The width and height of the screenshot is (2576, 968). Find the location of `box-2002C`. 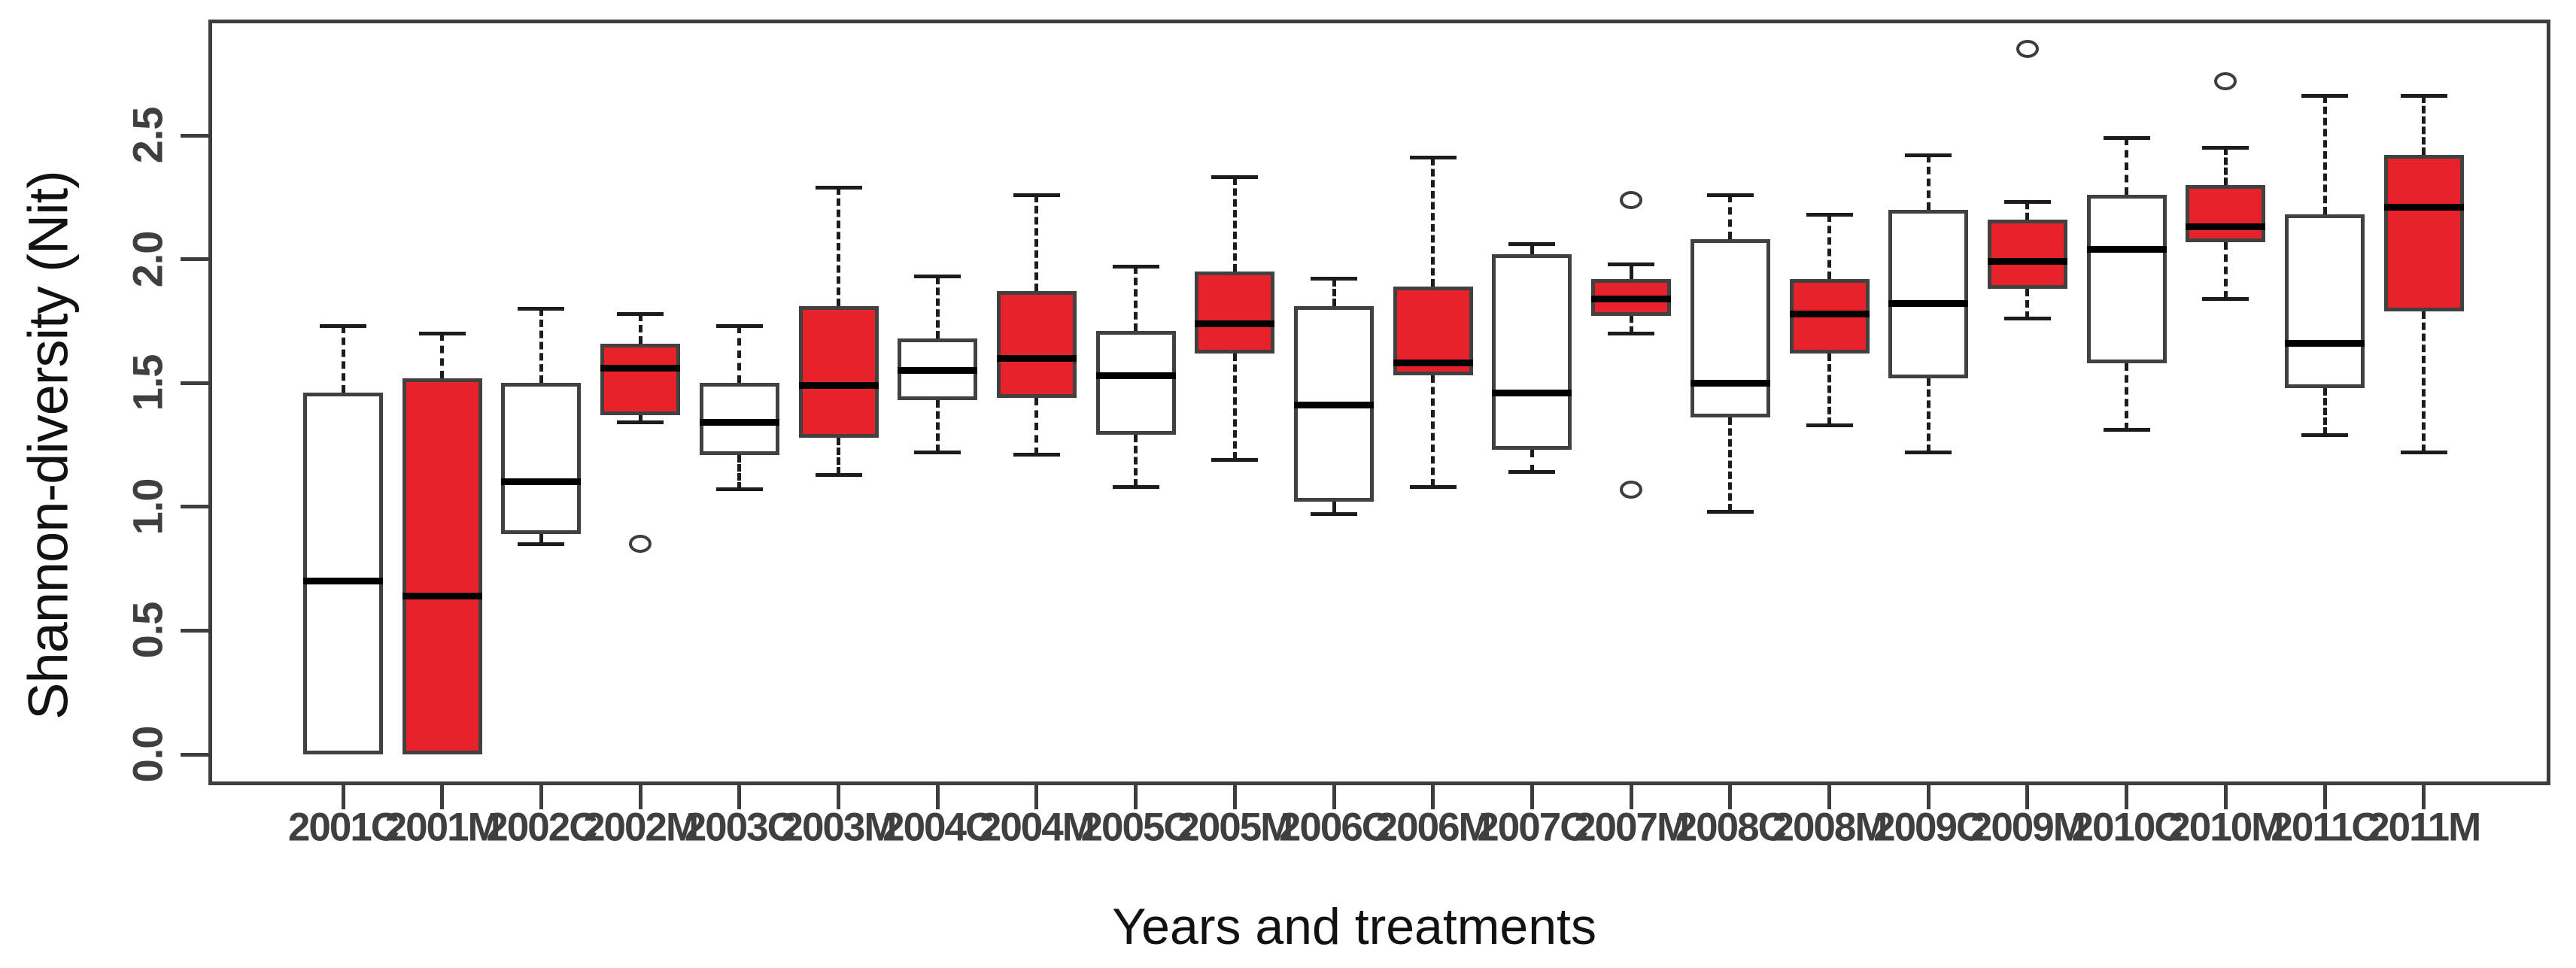

box-2002C is located at coordinates (541, 458).